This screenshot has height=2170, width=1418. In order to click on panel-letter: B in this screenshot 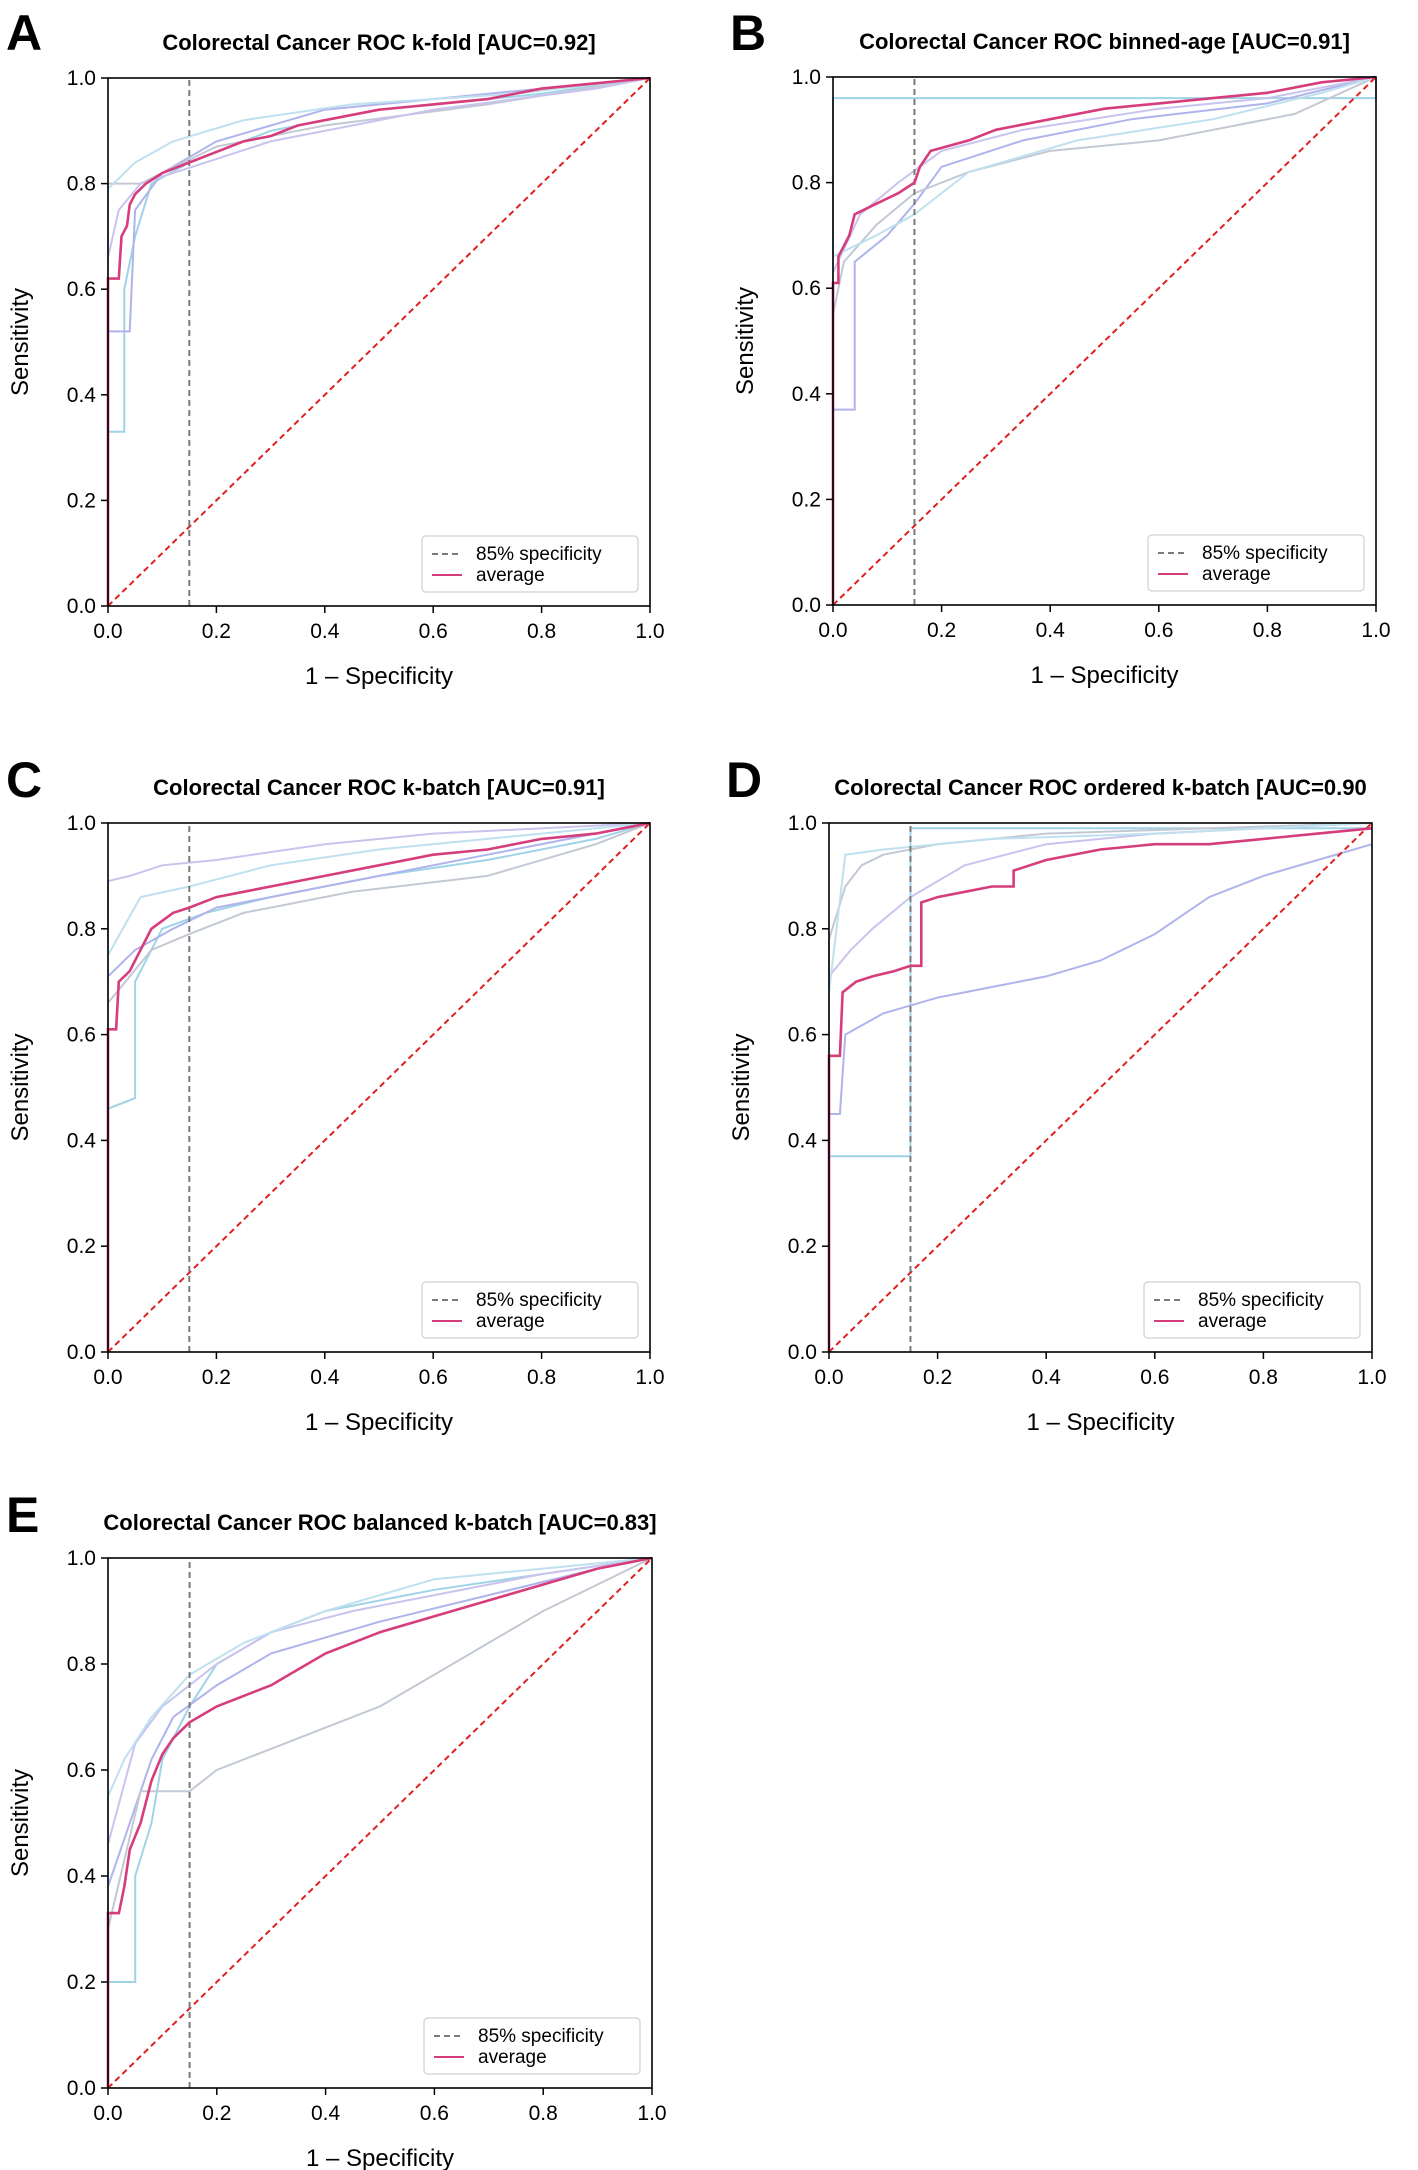, I will do `click(748, 33)`.